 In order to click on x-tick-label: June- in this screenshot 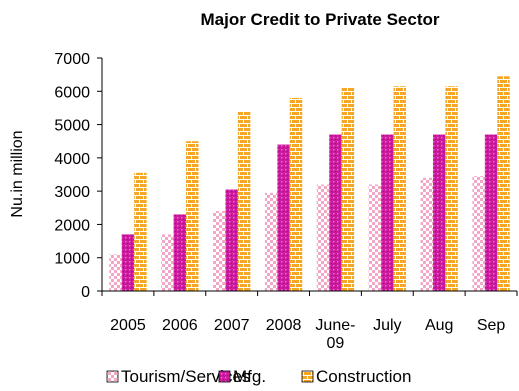, I will do `click(335, 325)`.